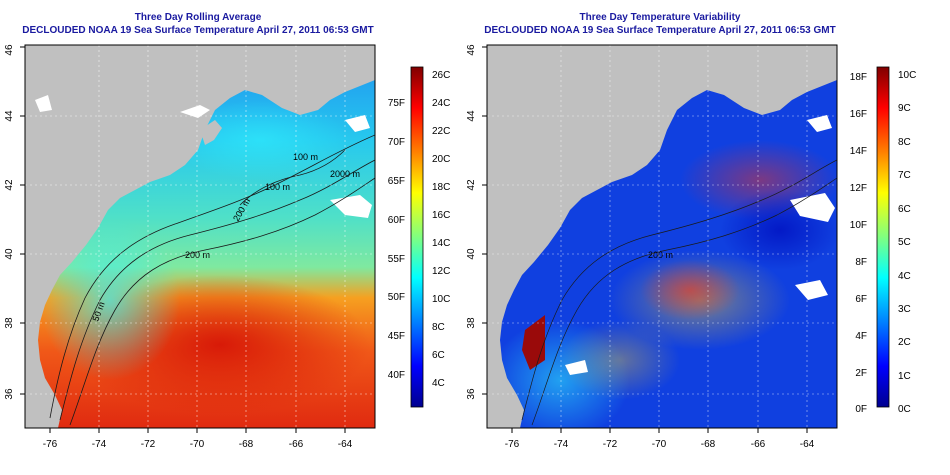  Describe the element at coordinates (858, 243) in the screenshot. I see `right-colorbar-f-labels: 18F 16F 14F 12F 10F 8F 6F 4F 2F 0F` at that location.